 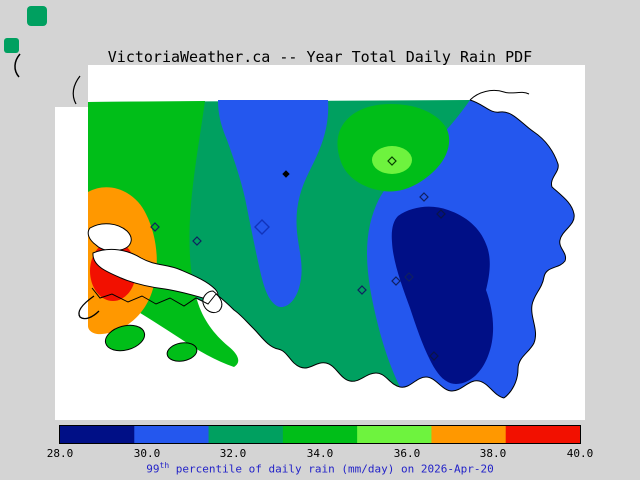 I want to click on colorbar-tick: 34.0, so click(x=320, y=453).